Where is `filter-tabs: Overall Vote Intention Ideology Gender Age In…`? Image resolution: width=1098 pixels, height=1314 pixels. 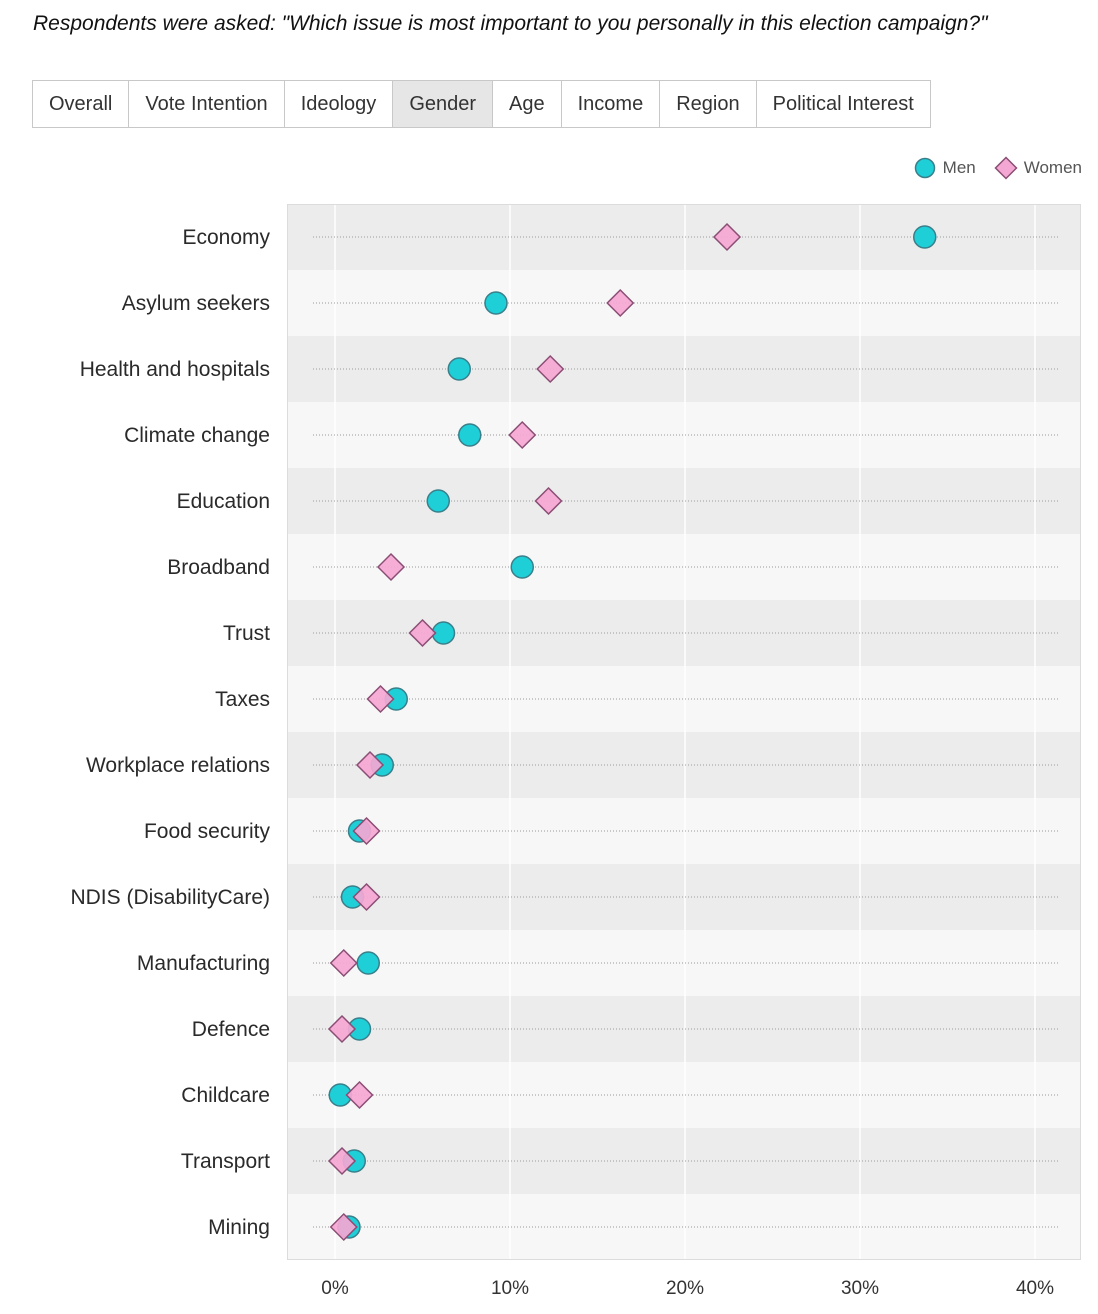 filter-tabs: Overall Vote Intention Ideology Gender Age In… is located at coordinates (481, 104).